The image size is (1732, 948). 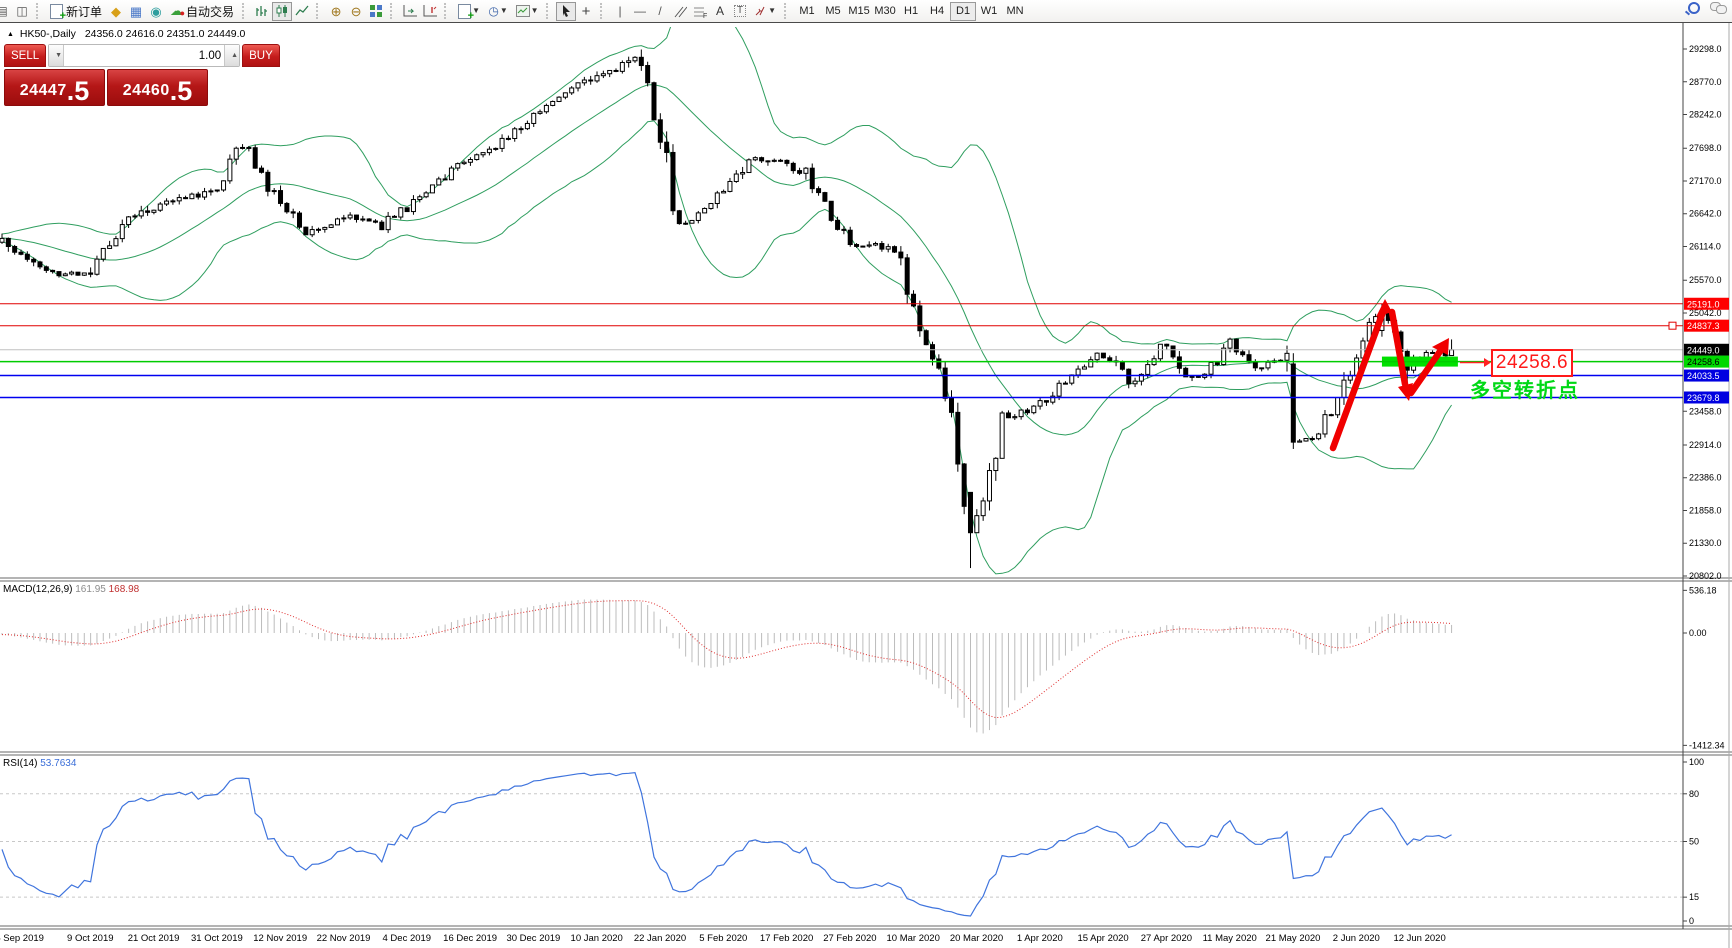 I want to click on price-annotation-box: 24258.6, so click(x=1532, y=363).